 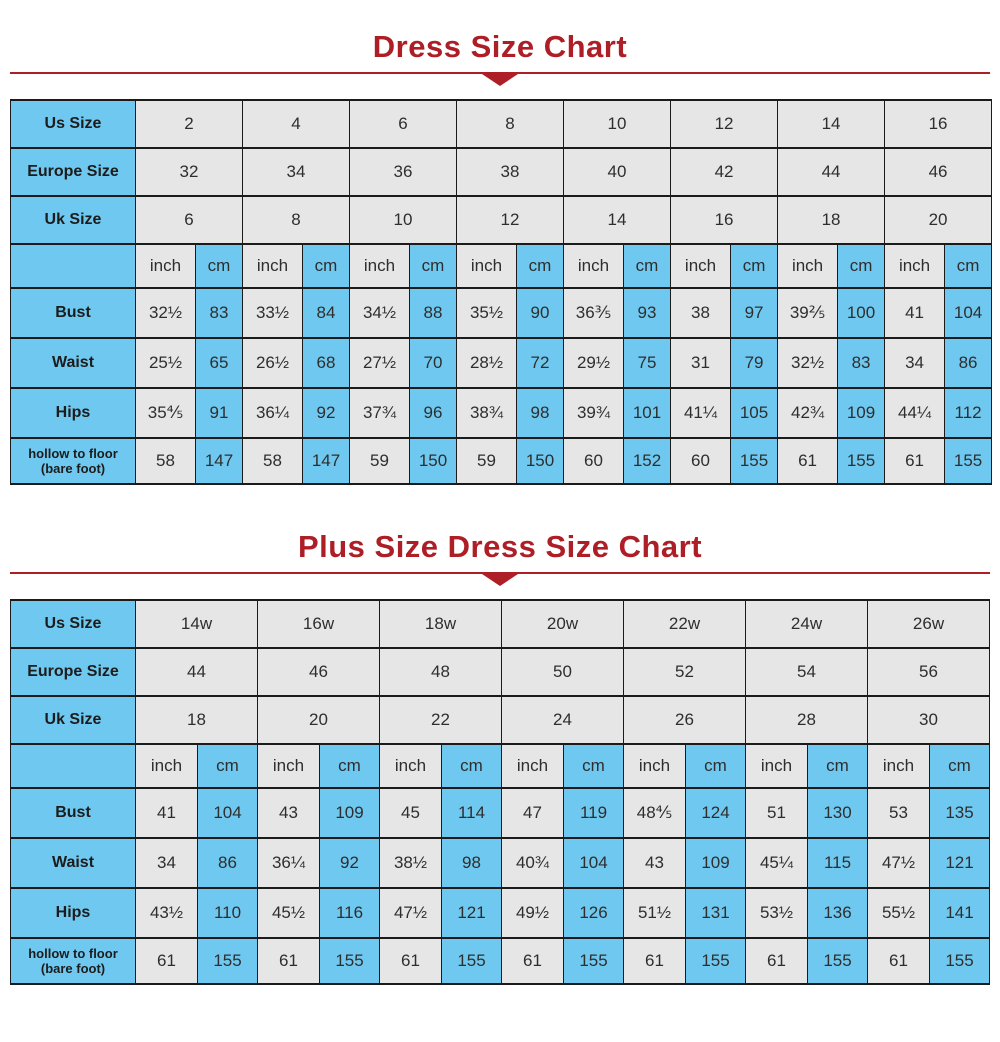 I want to click on cm-value-cell: 100, so click(x=861, y=313).